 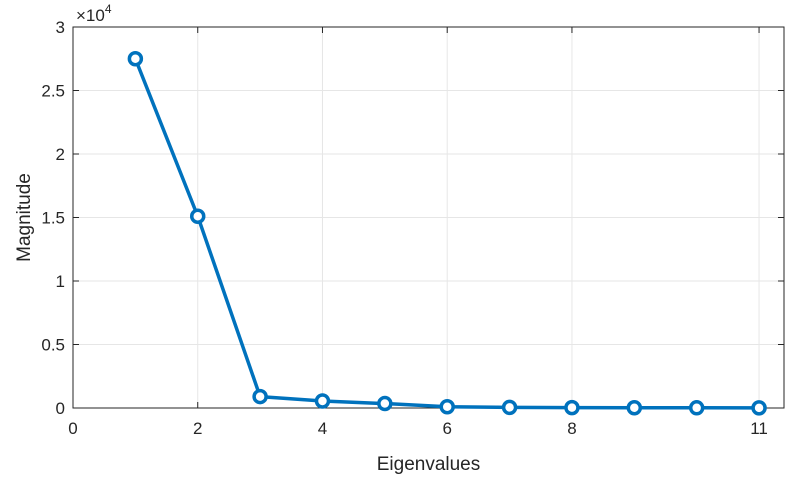 What do you see at coordinates (60, 27) in the screenshot?
I see `y-tick-label: 3` at bounding box center [60, 27].